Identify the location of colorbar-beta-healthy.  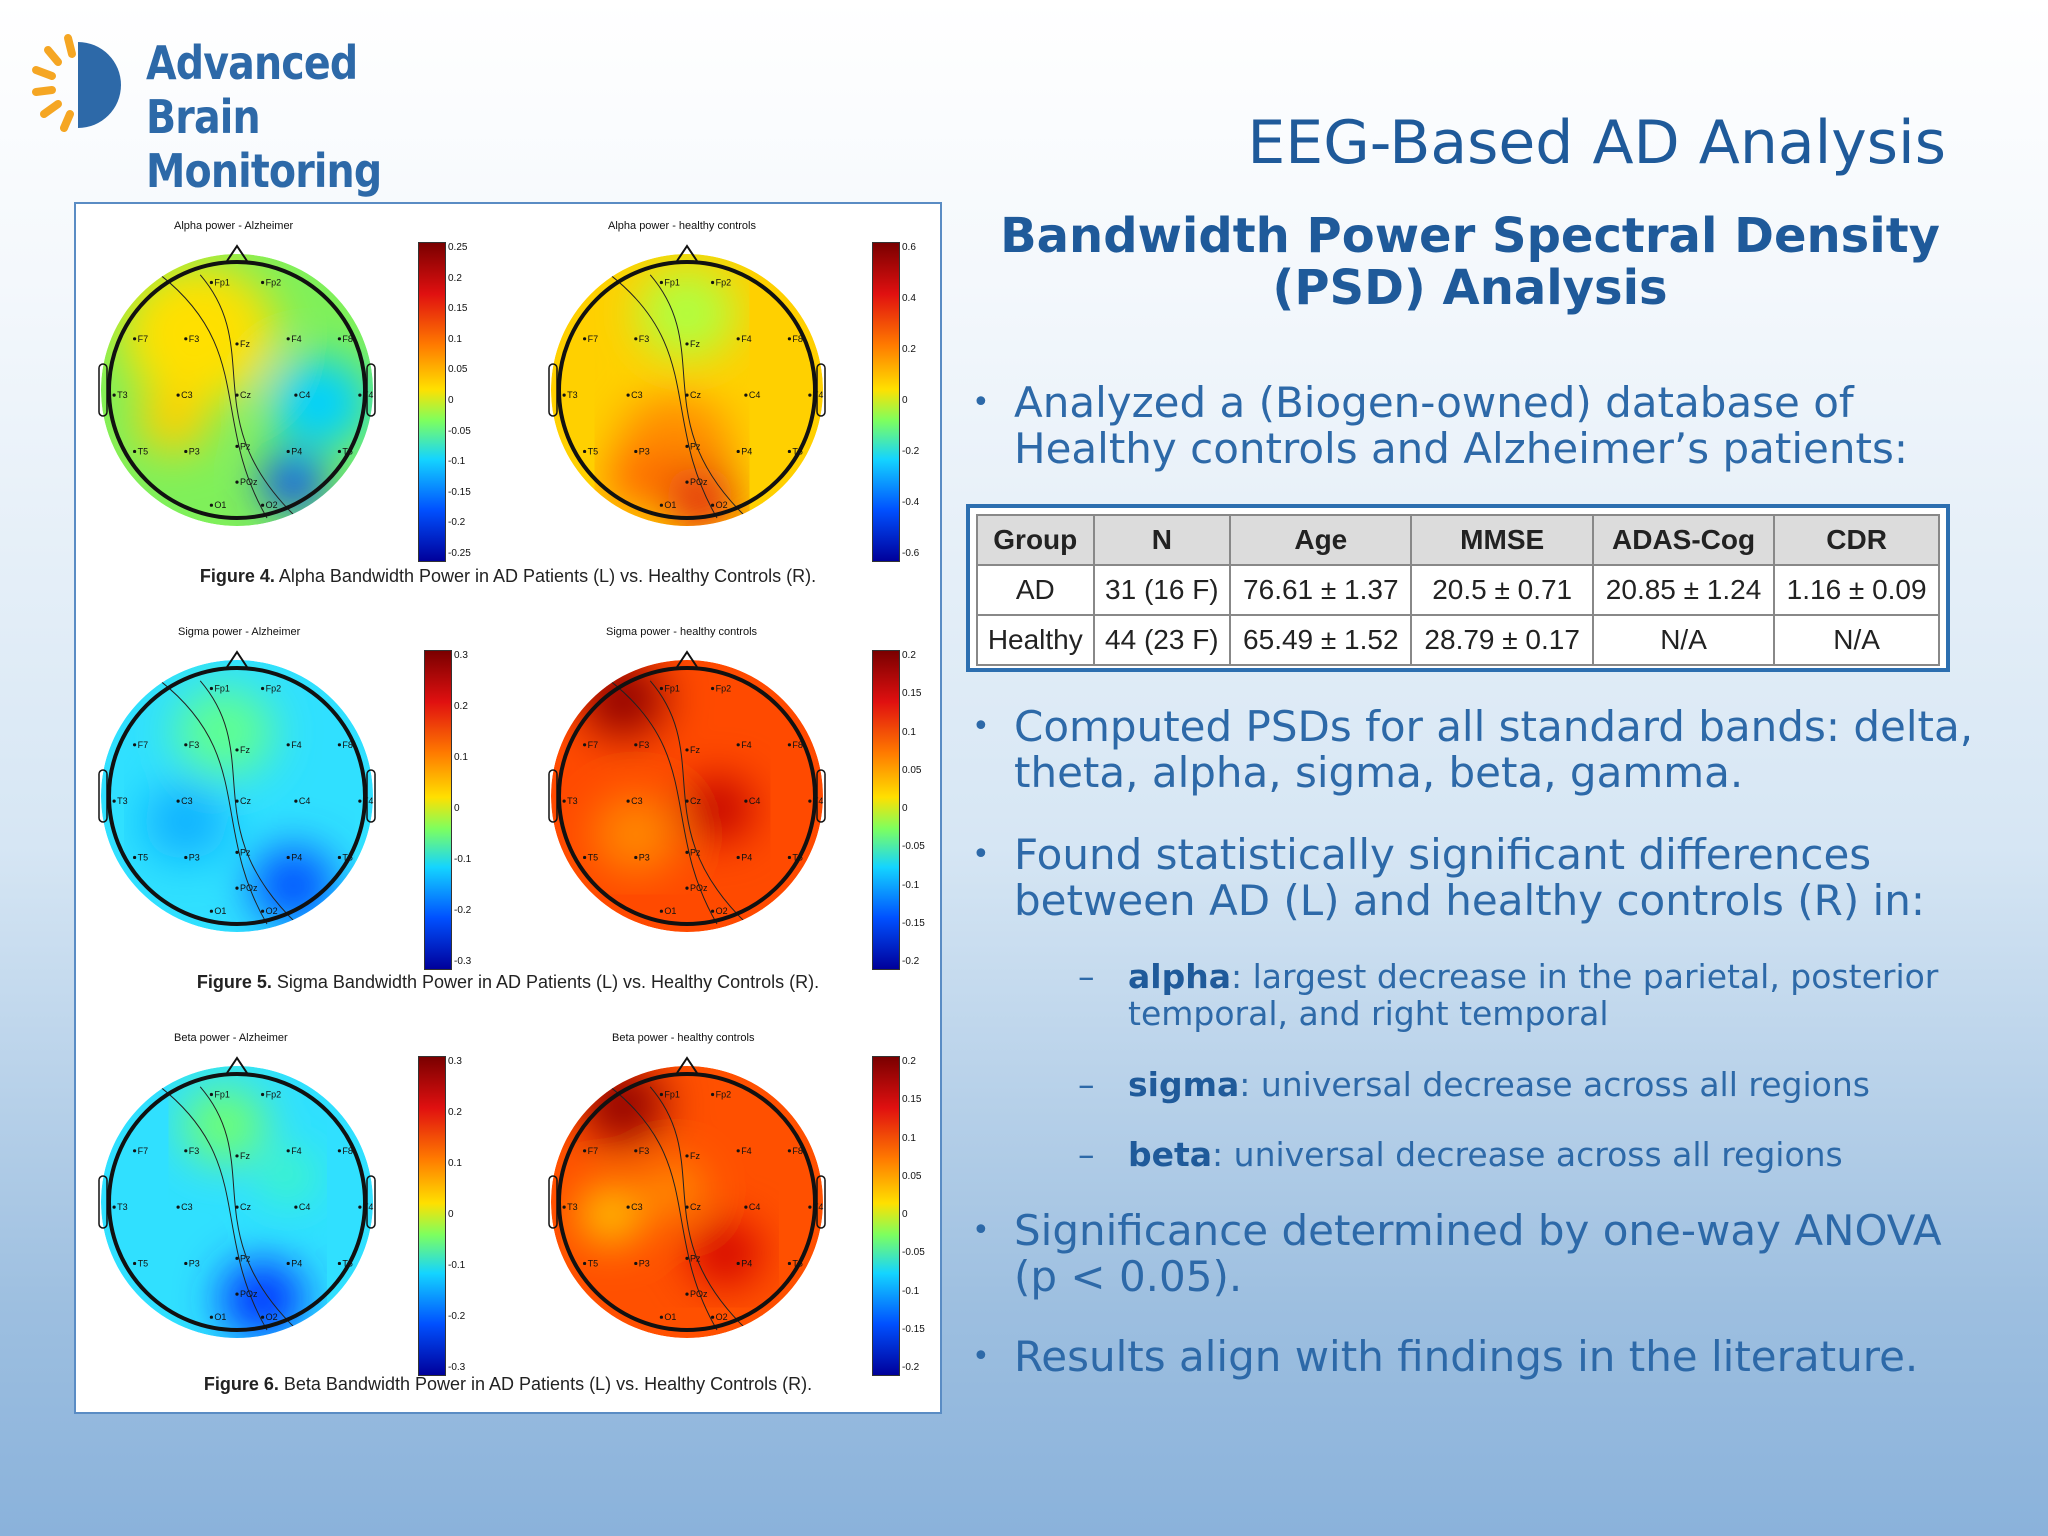
(886, 1216).